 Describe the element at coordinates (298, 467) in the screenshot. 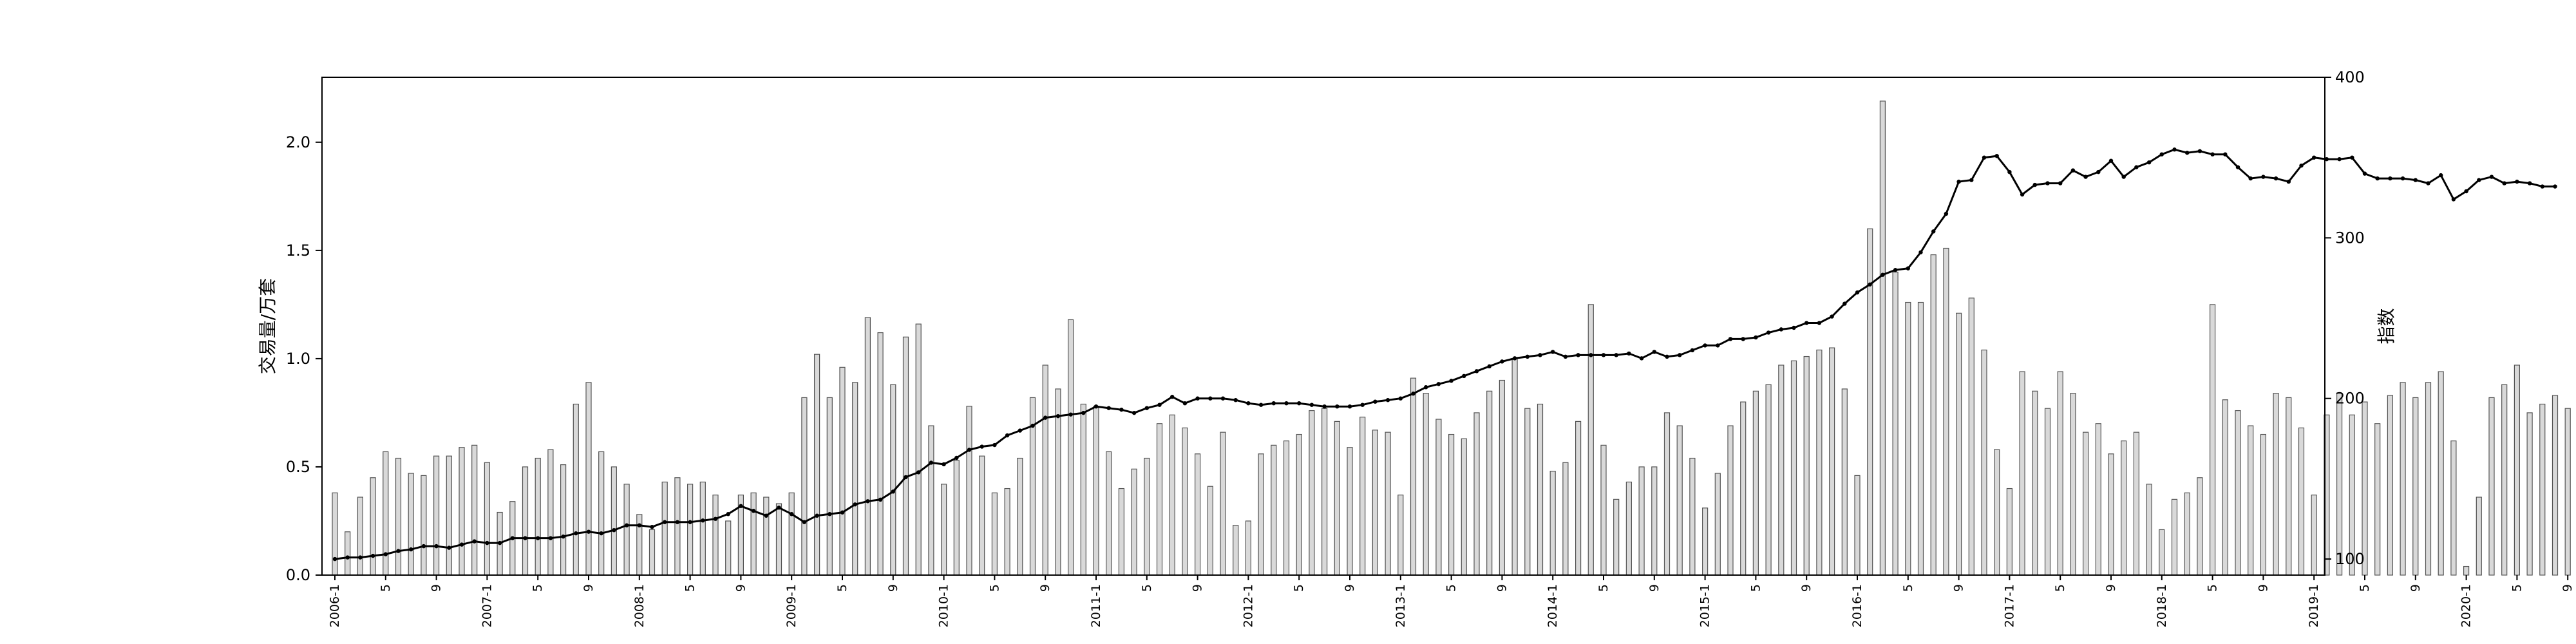

I see `left-y-tick-label: 0.5` at that location.